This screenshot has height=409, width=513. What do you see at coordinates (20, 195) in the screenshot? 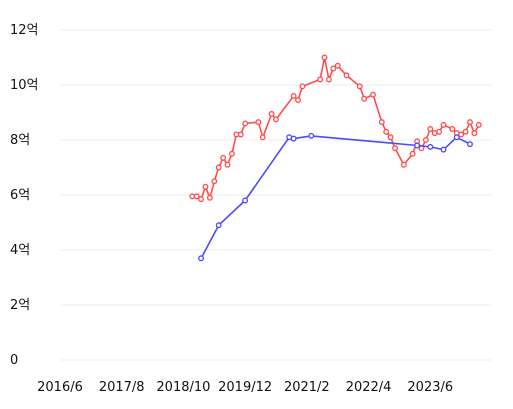
I see `y-tick-label: 6억` at bounding box center [20, 195].